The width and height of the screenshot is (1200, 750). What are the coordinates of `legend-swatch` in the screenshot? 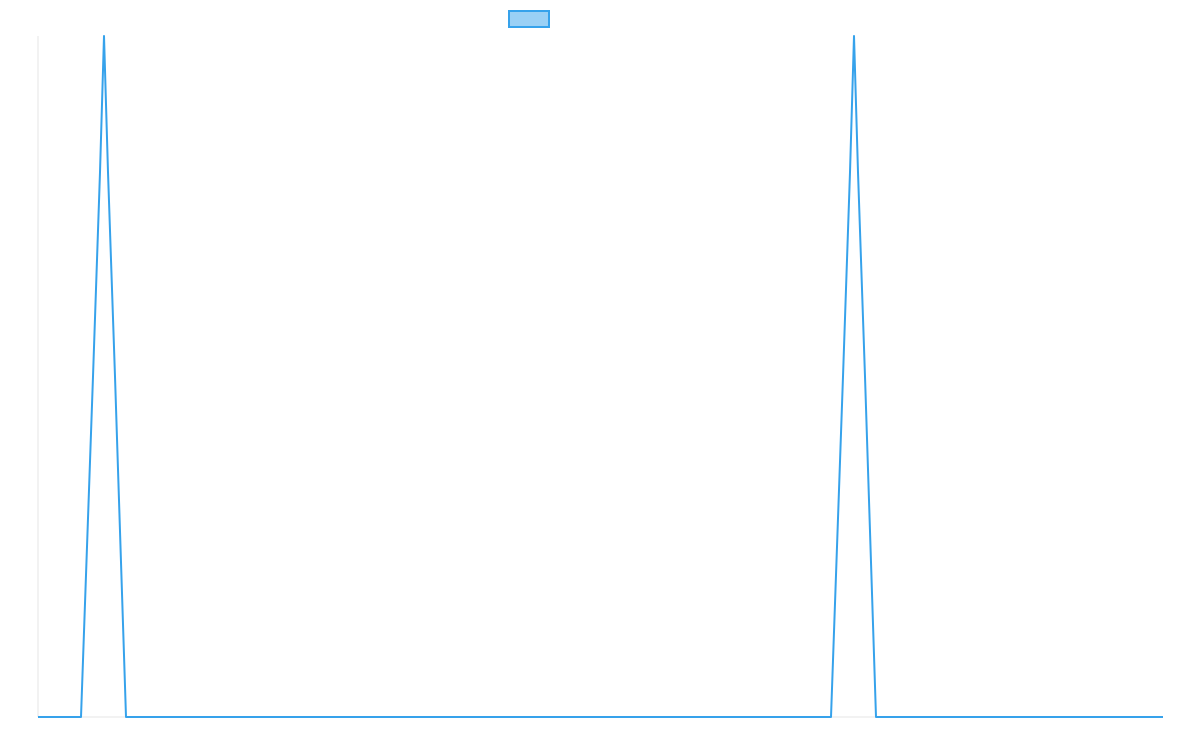 It's located at (529, 19).